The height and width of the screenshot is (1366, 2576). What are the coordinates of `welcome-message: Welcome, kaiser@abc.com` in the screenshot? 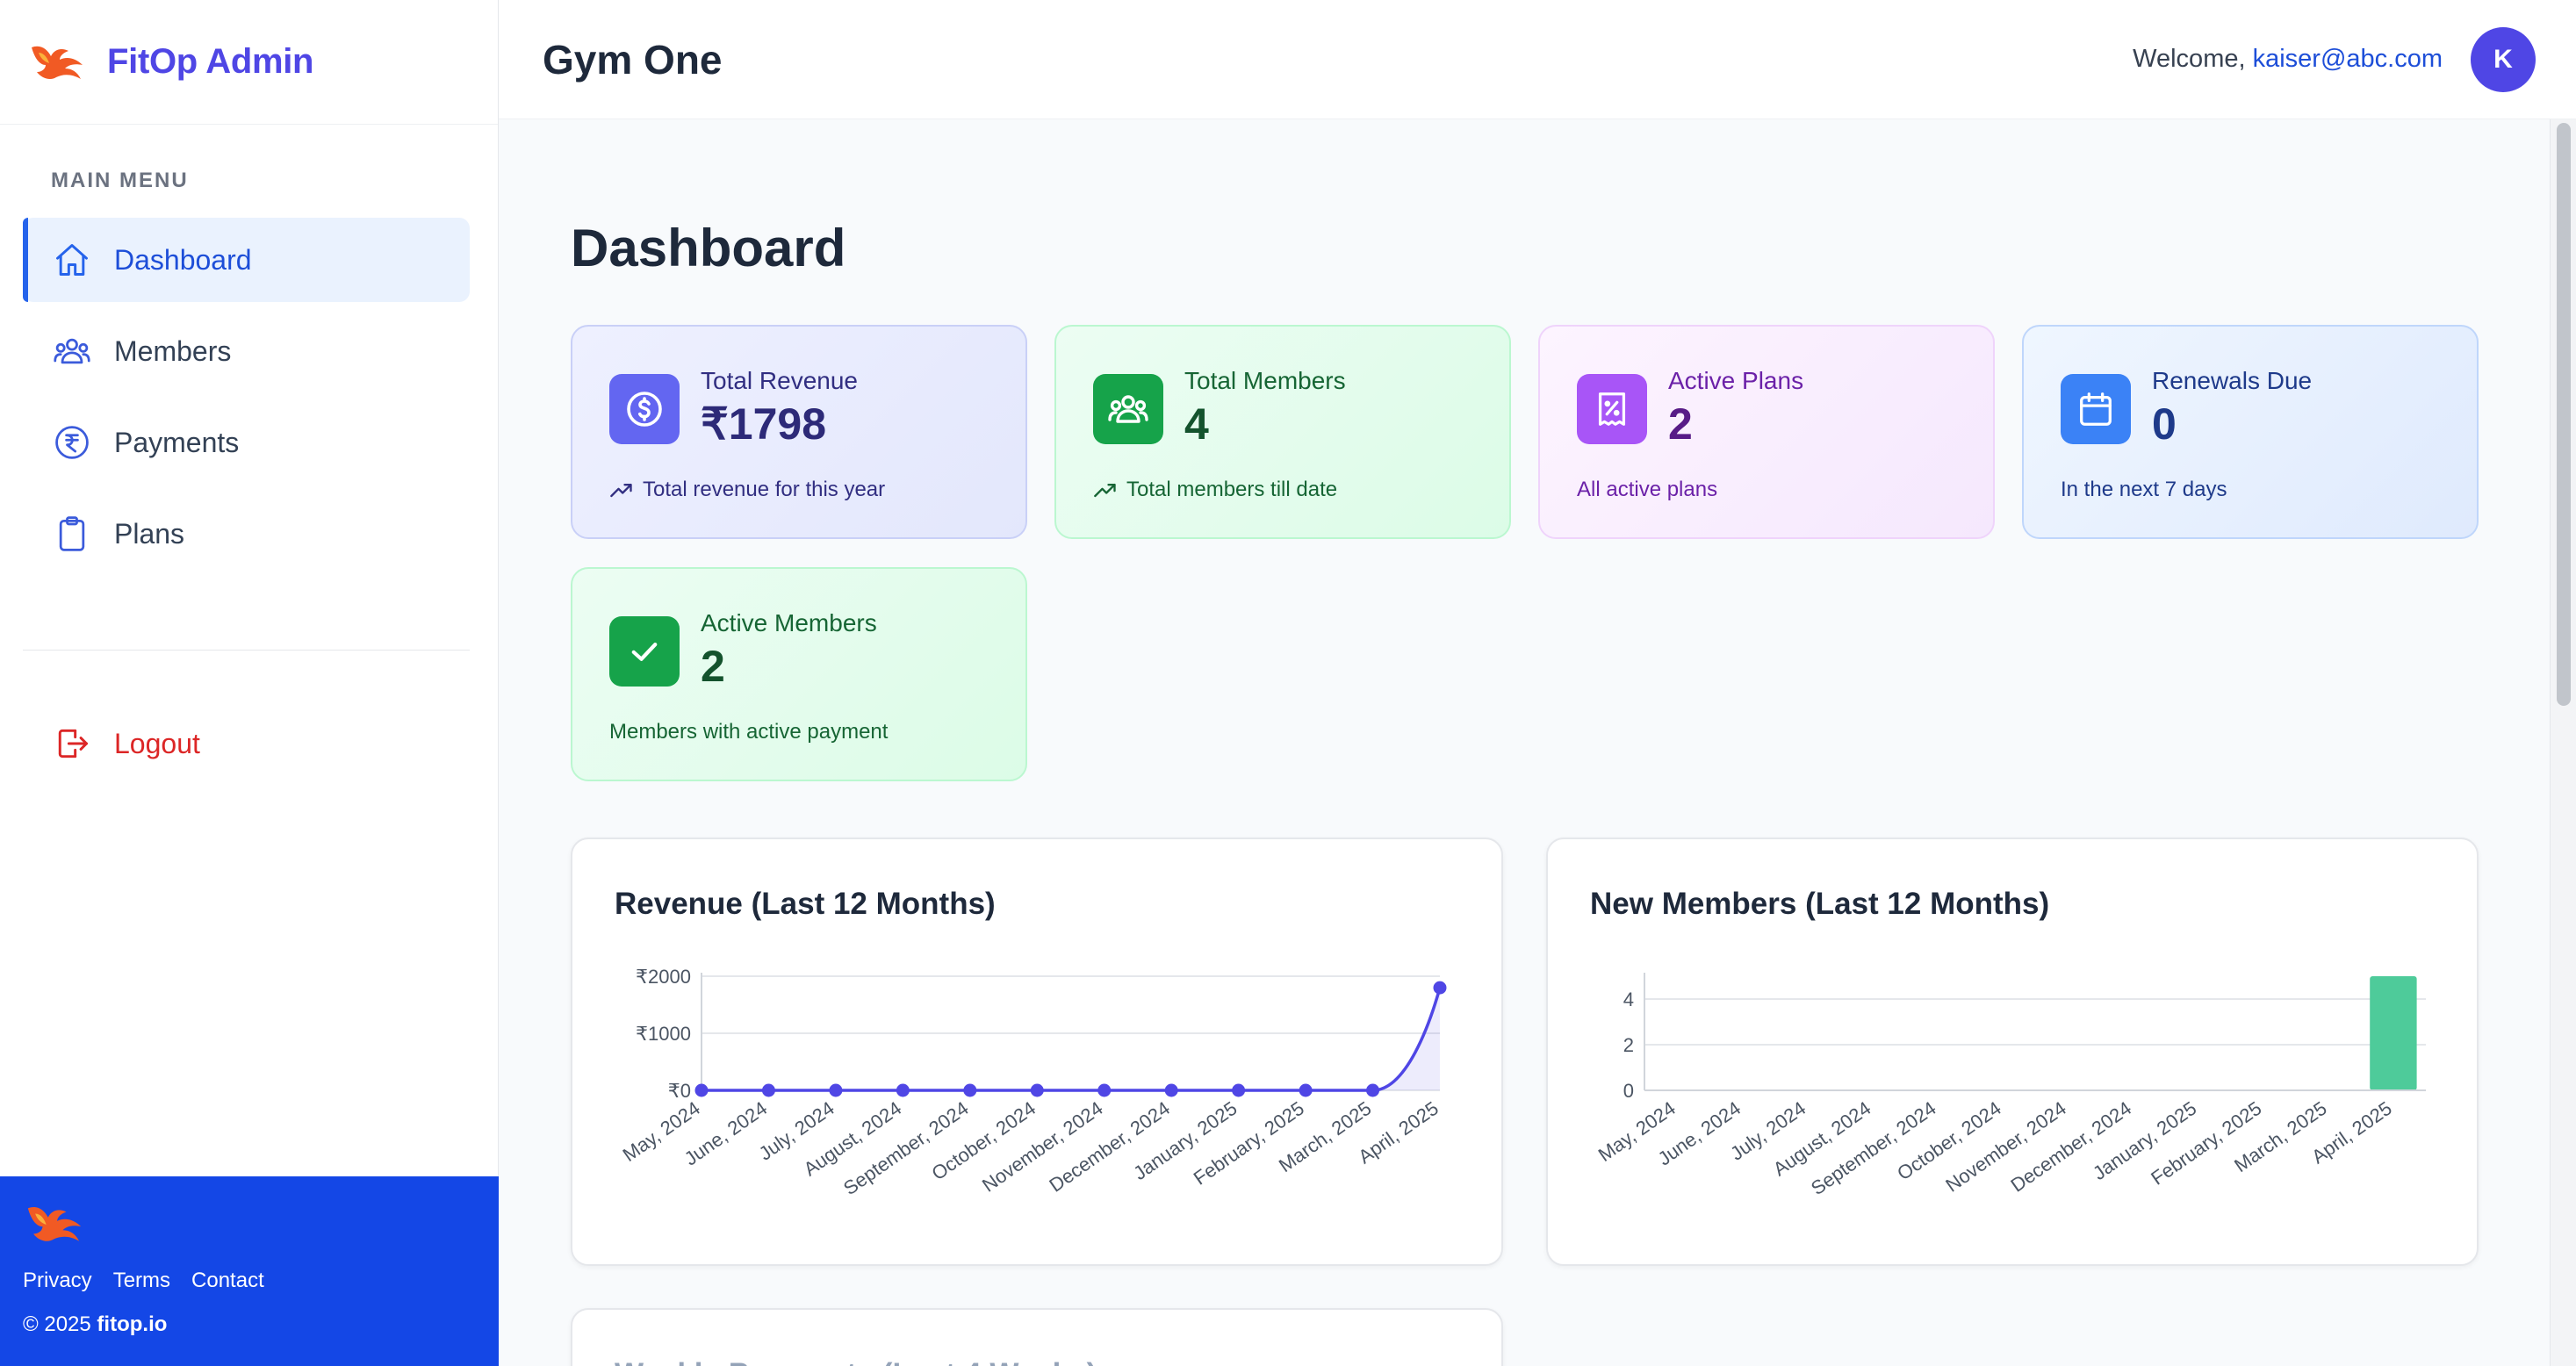 It's located at (2288, 59).